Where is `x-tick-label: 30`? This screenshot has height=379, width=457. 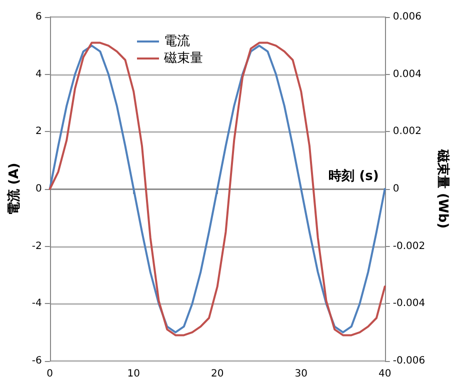
x-tick-label: 30 is located at coordinates (301, 373).